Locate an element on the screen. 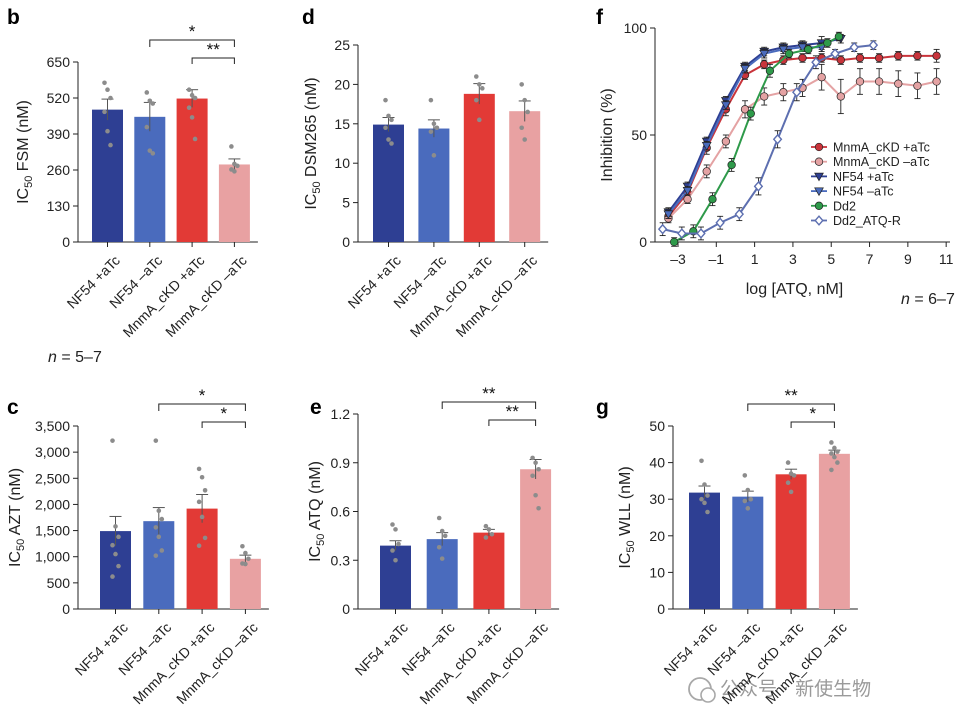  y-tick-label: 650 is located at coordinates (59, 62).